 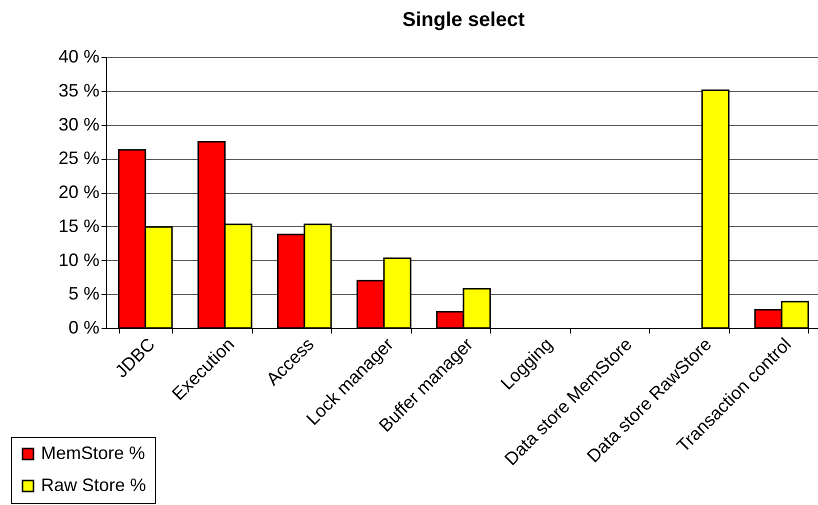 What do you see at coordinates (79, 260) in the screenshot?
I see `y-tick-label: 10 %` at bounding box center [79, 260].